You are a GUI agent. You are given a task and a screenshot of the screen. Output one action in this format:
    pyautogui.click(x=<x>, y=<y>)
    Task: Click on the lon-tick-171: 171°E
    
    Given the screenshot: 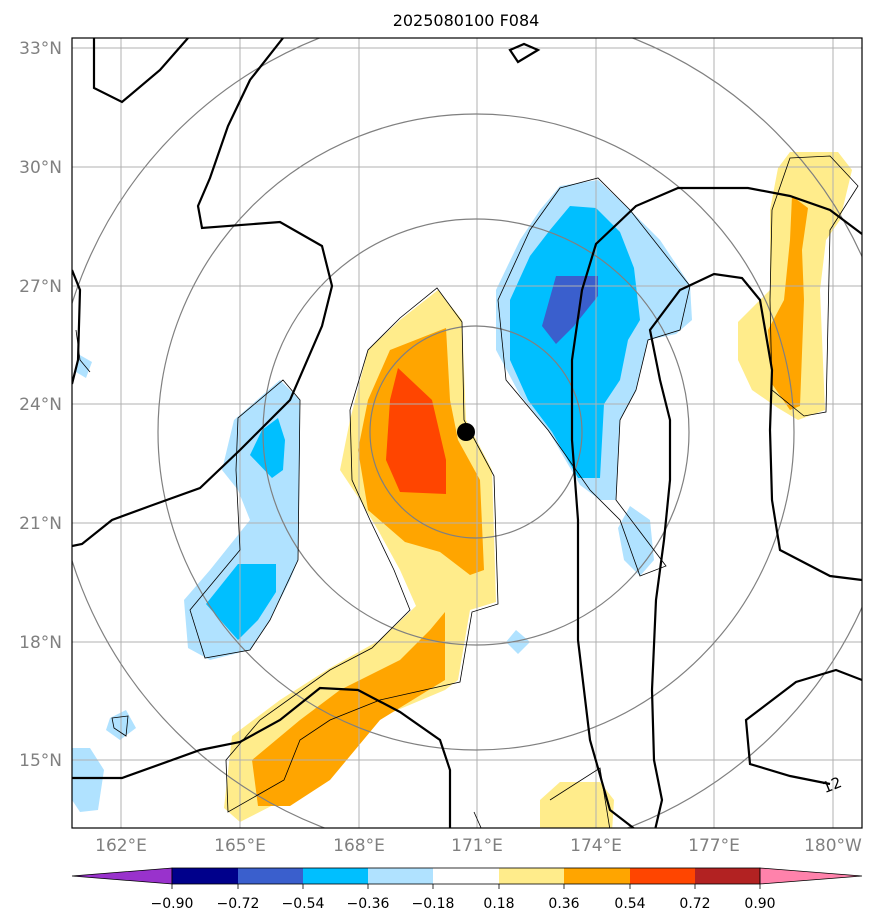 What is the action you would take?
    pyautogui.click(x=477, y=846)
    